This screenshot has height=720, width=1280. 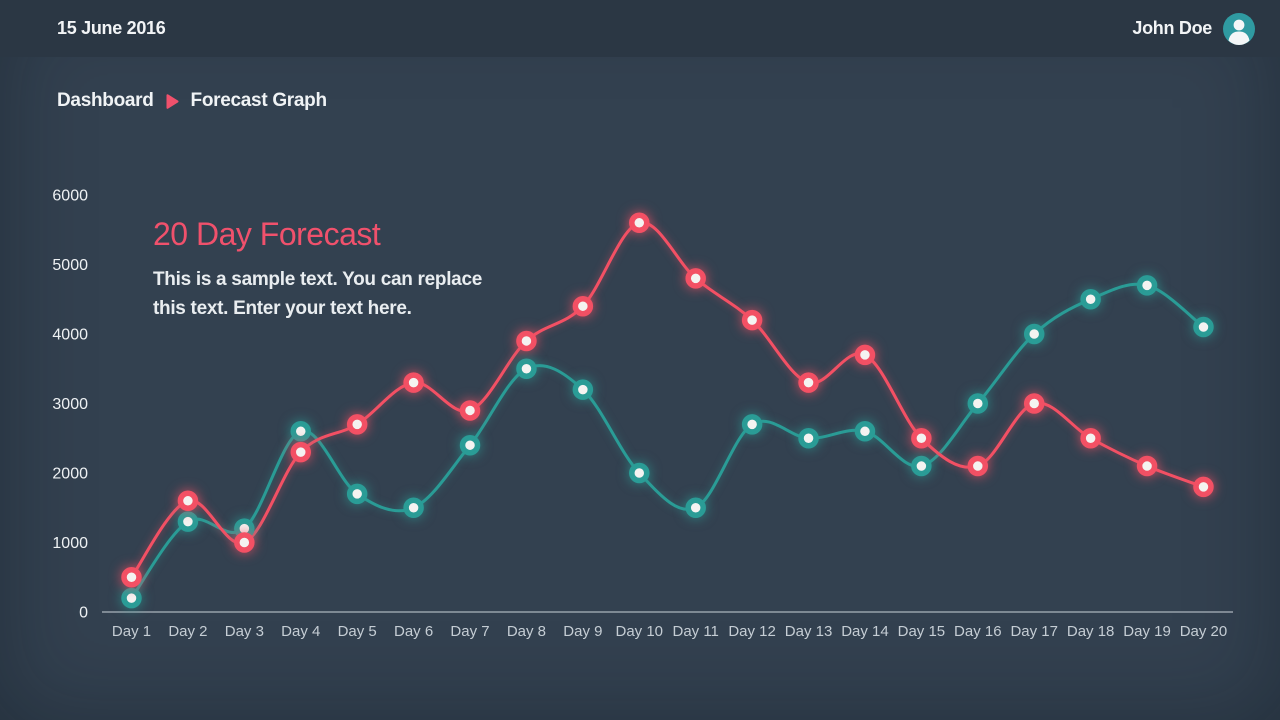 I want to click on x-tick-label: Day 4, so click(x=300, y=631).